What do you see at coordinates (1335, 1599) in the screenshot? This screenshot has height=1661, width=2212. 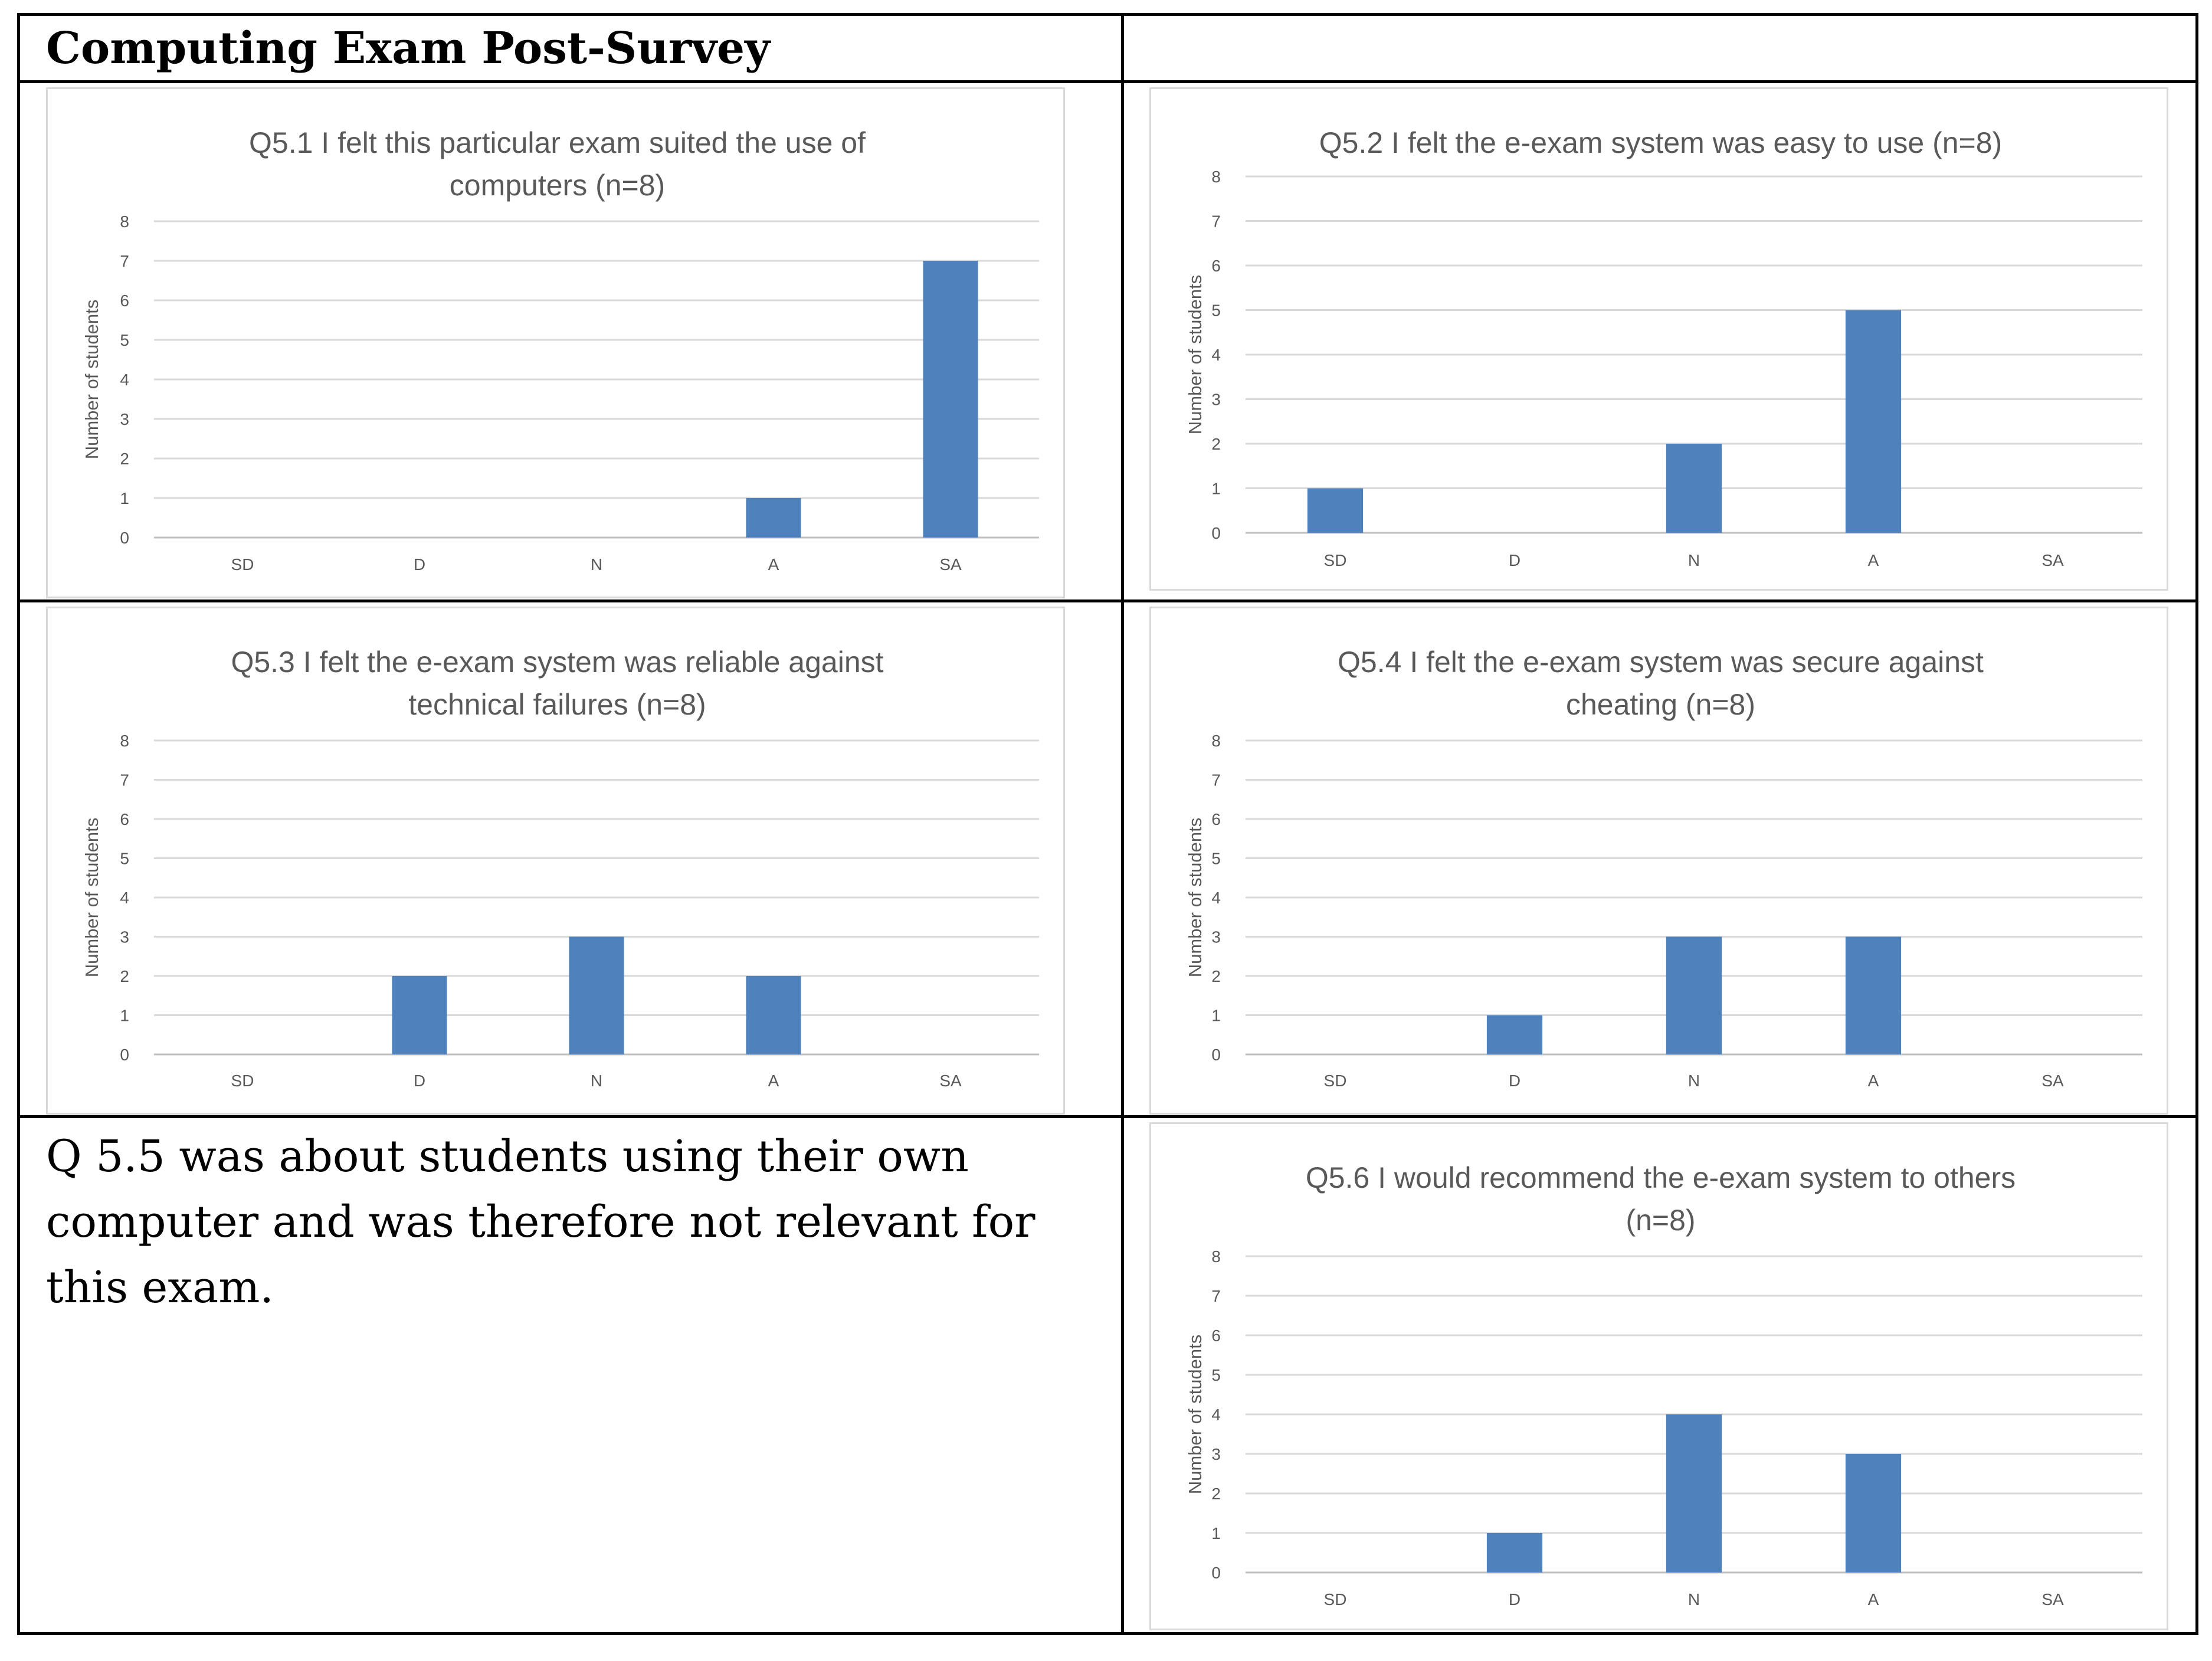 I see `chart-q5-6-x-tick-sd: SD` at bounding box center [1335, 1599].